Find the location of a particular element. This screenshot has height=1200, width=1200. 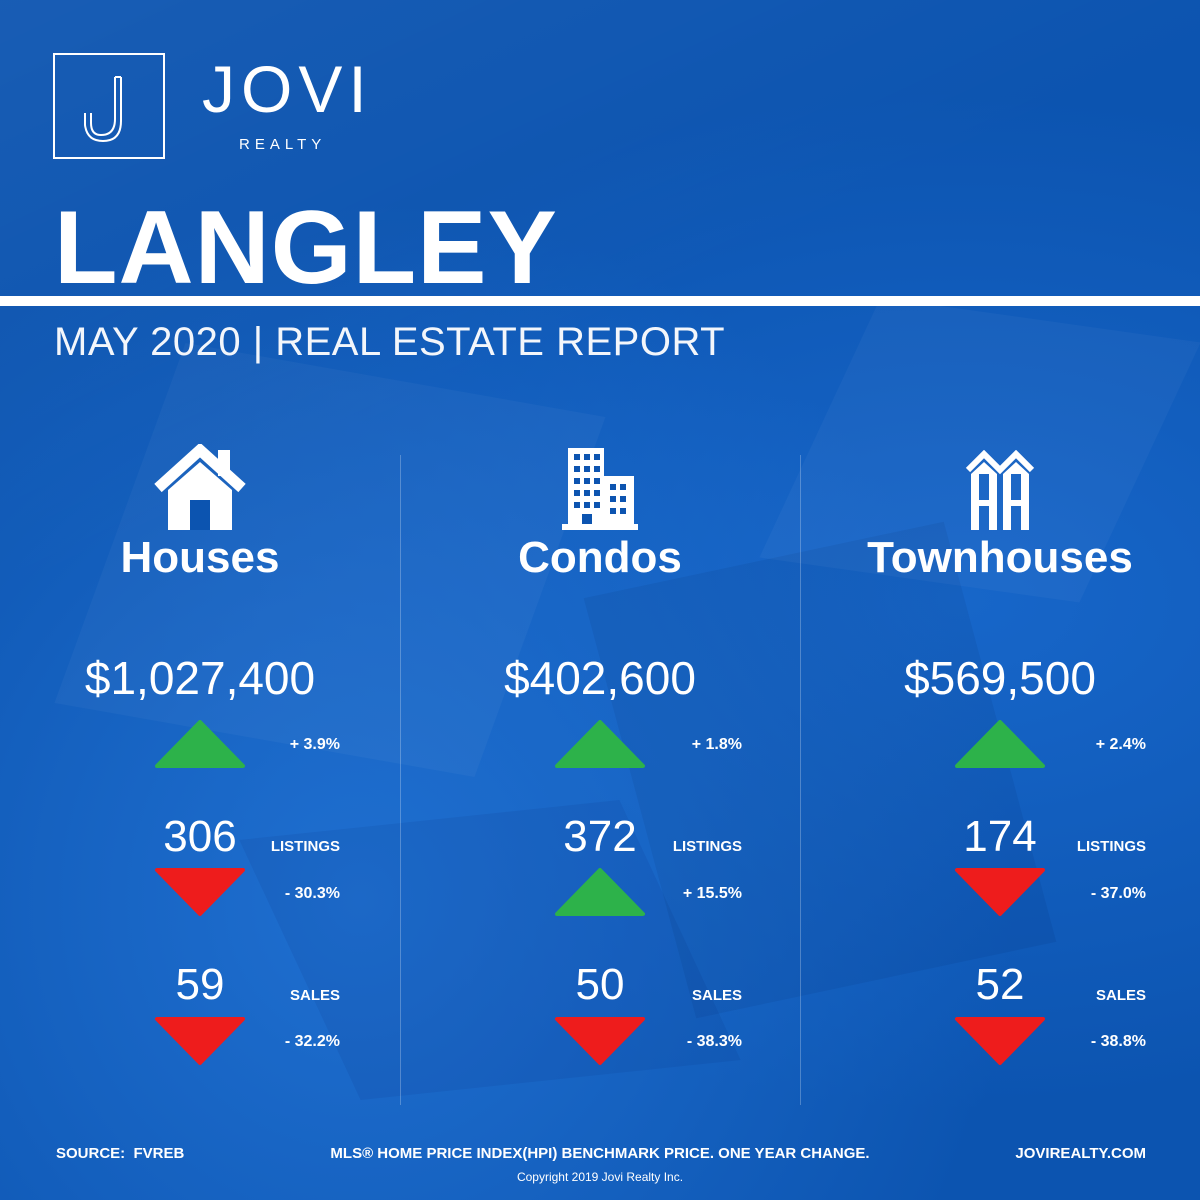

price-change: + 2.4% is located at coordinates (1120, 744).